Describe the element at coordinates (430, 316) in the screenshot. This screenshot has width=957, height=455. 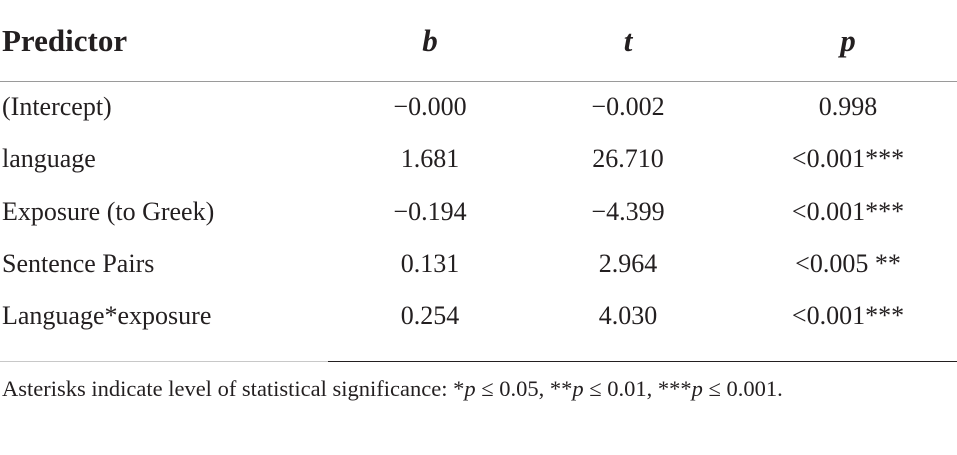
I see `value-cell: 0.254` at that location.